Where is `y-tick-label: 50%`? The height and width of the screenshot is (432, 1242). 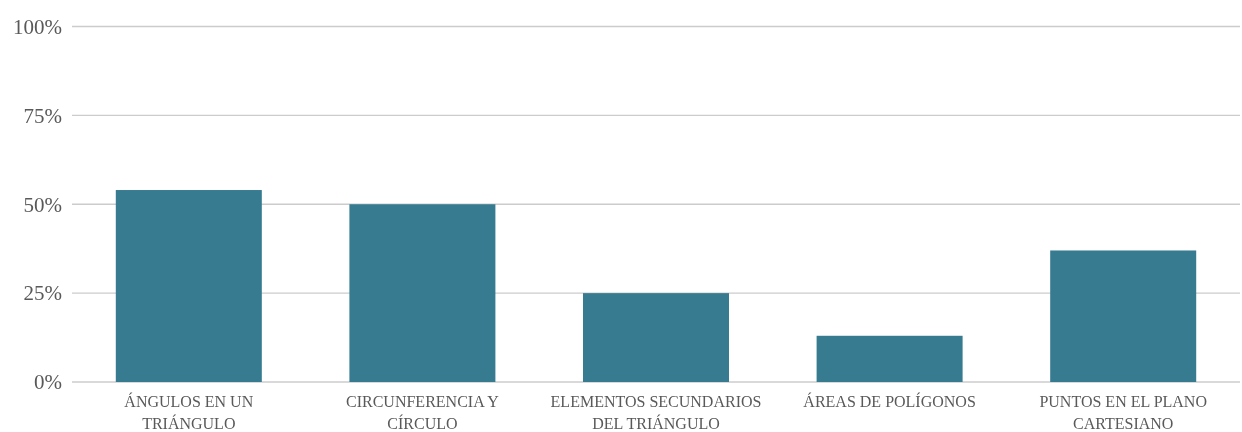 y-tick-label: 50% is located at coordinates (42, 204).